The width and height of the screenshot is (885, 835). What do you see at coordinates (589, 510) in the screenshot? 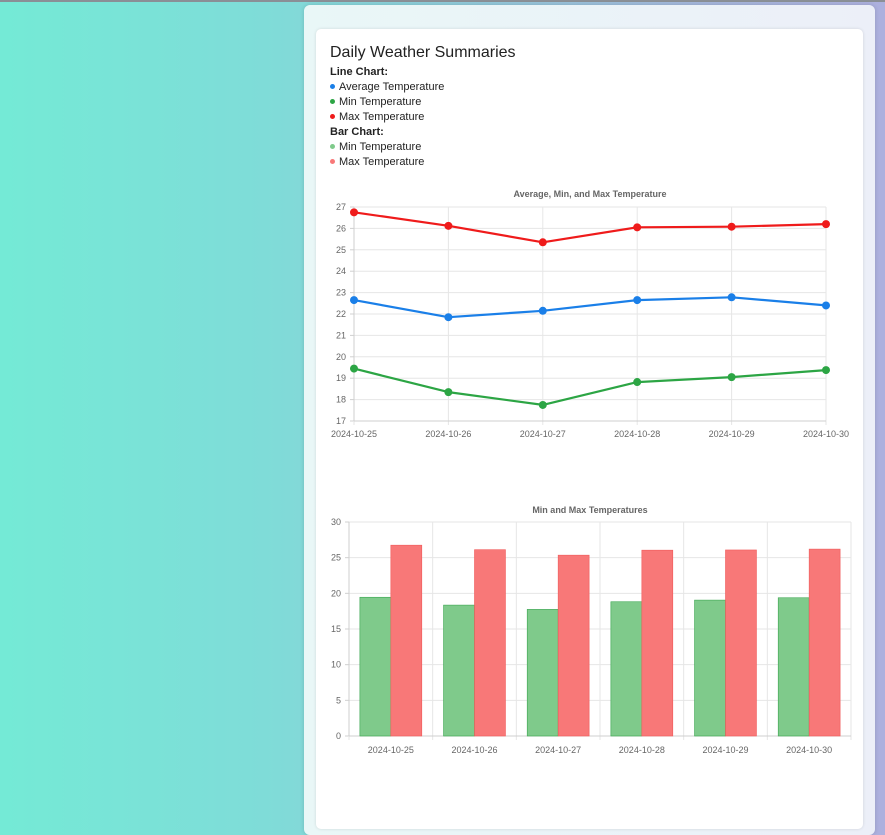
I see `bar-chart-title: Min and Max Temperatures` at bounding box center [589, 510].